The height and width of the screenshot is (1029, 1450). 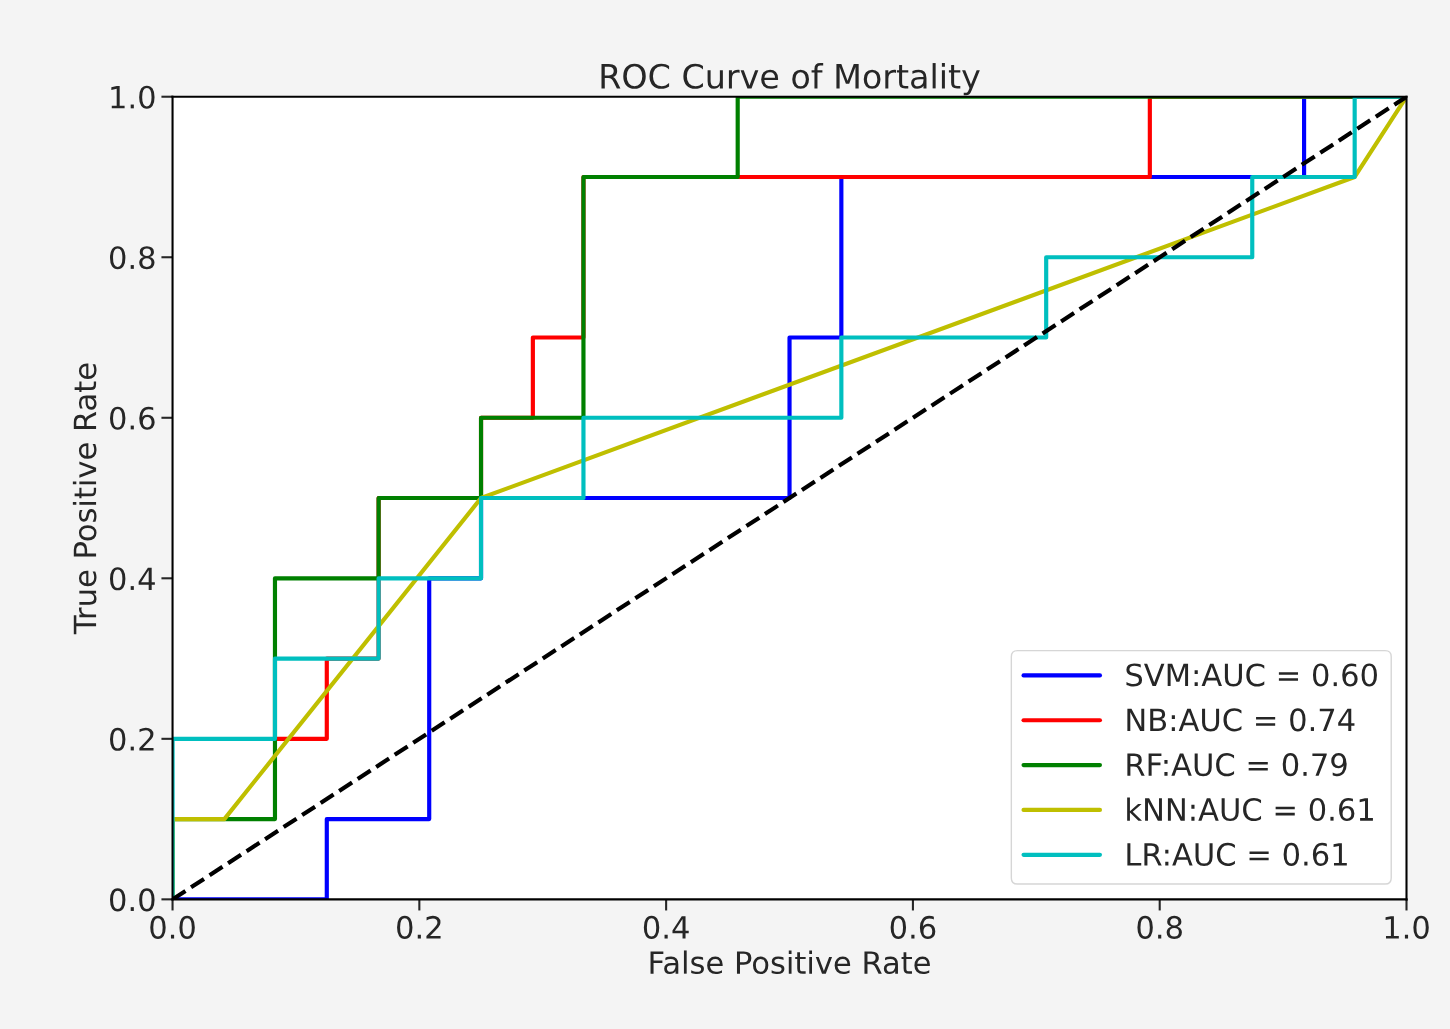 What do you see at coordinates (419, 927) in the screenshot?
I see `x-tick-label: 0.2` at bounding box center [419, 927].